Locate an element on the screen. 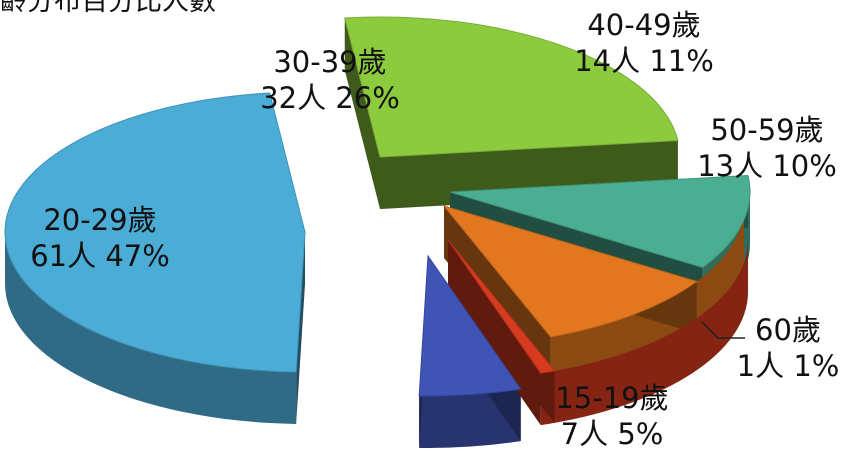  label-value-3039: 32人 26% is located at coordinates (330, 98).